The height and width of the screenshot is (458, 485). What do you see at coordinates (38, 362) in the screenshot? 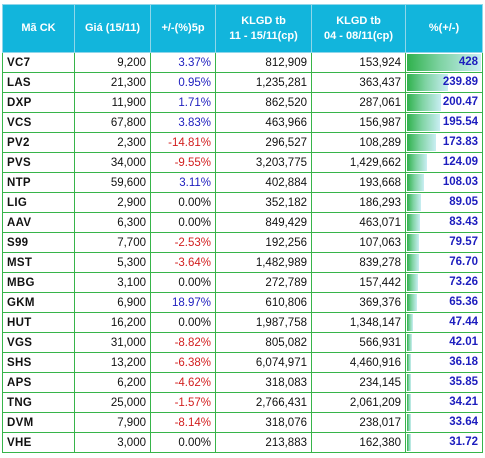
I see `code-cell: SHS` at bounding box center [38, 362].